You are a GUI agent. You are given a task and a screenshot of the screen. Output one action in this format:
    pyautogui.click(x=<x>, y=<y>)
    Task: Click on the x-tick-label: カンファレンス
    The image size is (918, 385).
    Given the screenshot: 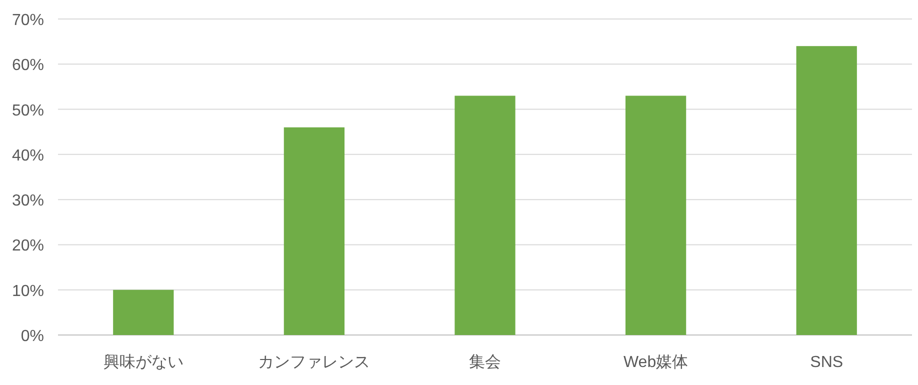 What is the action you would take?
    pyautogui.click(x=314, y=362)
    